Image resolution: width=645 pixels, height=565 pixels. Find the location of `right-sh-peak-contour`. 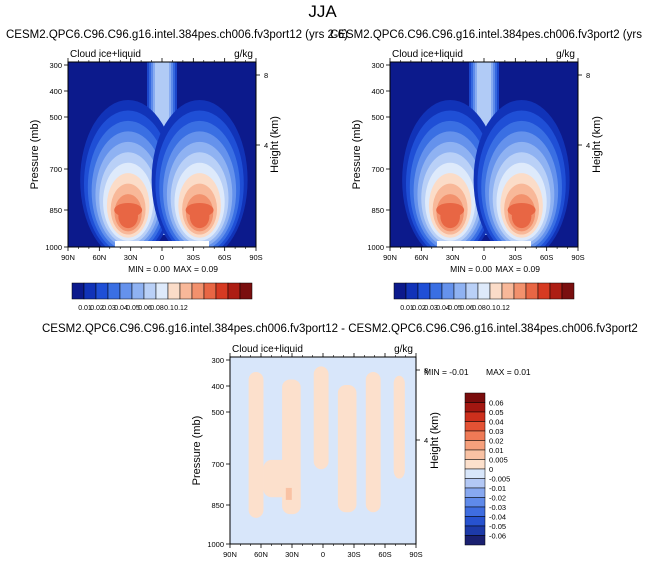

right-sh-peak-contour is located at coordinates (521, 210).